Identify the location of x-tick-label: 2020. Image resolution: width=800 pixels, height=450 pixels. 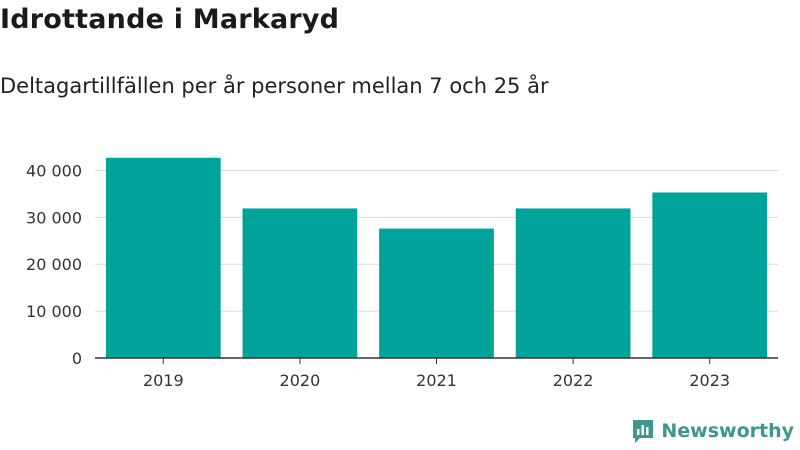
(300, 380).